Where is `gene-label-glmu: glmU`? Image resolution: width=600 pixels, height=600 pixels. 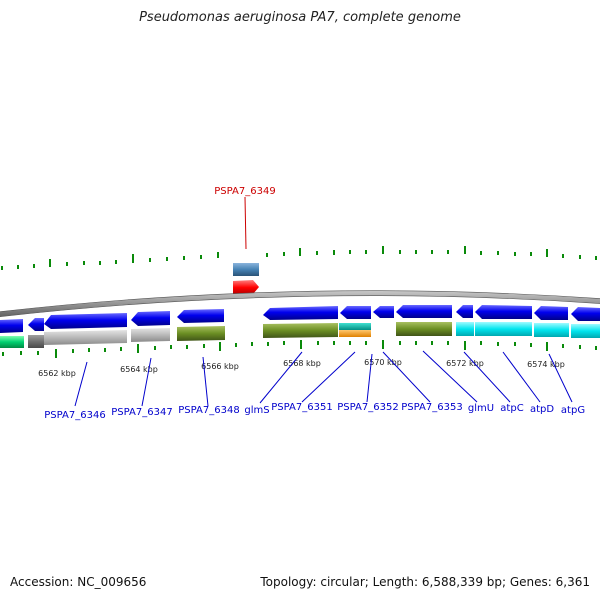
gene-label-glmu: glmU is located at coordinates (481, 408).